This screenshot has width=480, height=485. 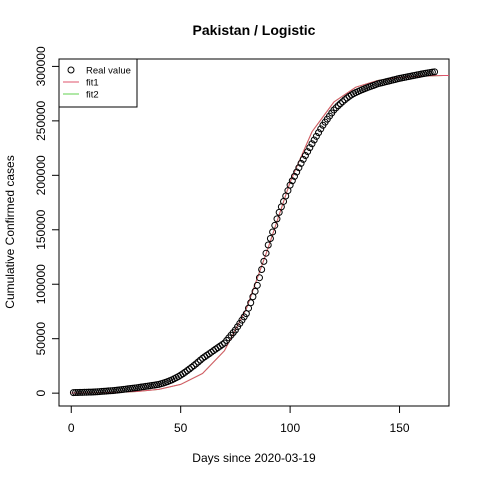 What do you see at coordinates (254, 458) in the screenshot?
I see `x-axis-label: Days since 2020-03-19` at bounding box center [254, 458].